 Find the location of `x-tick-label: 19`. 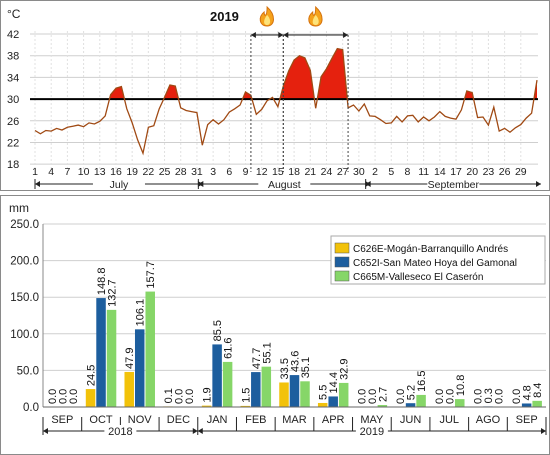

x-tick-label: 19 is located at coordinates (132, 172).